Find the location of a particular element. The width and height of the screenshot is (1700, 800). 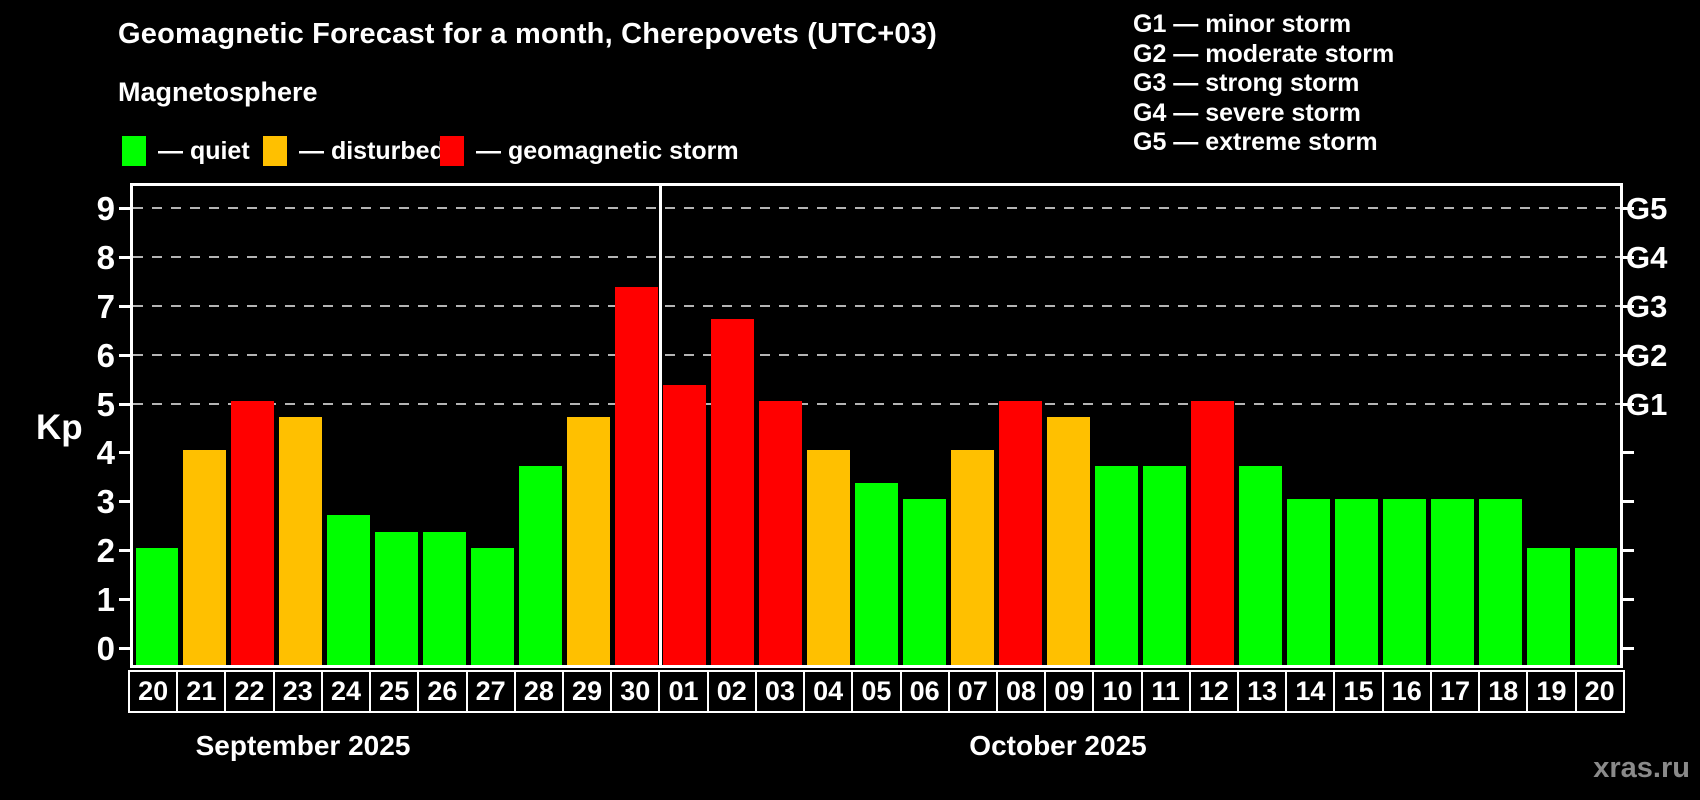

day-label: 09 is located at coordinates (1069, 691).